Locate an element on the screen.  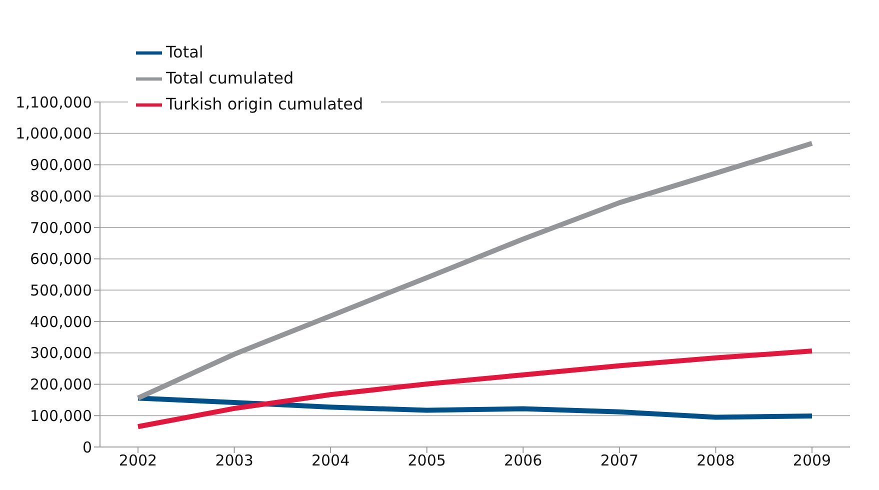
y-tick-label: 600,000 is located at coordinates (61, 259).